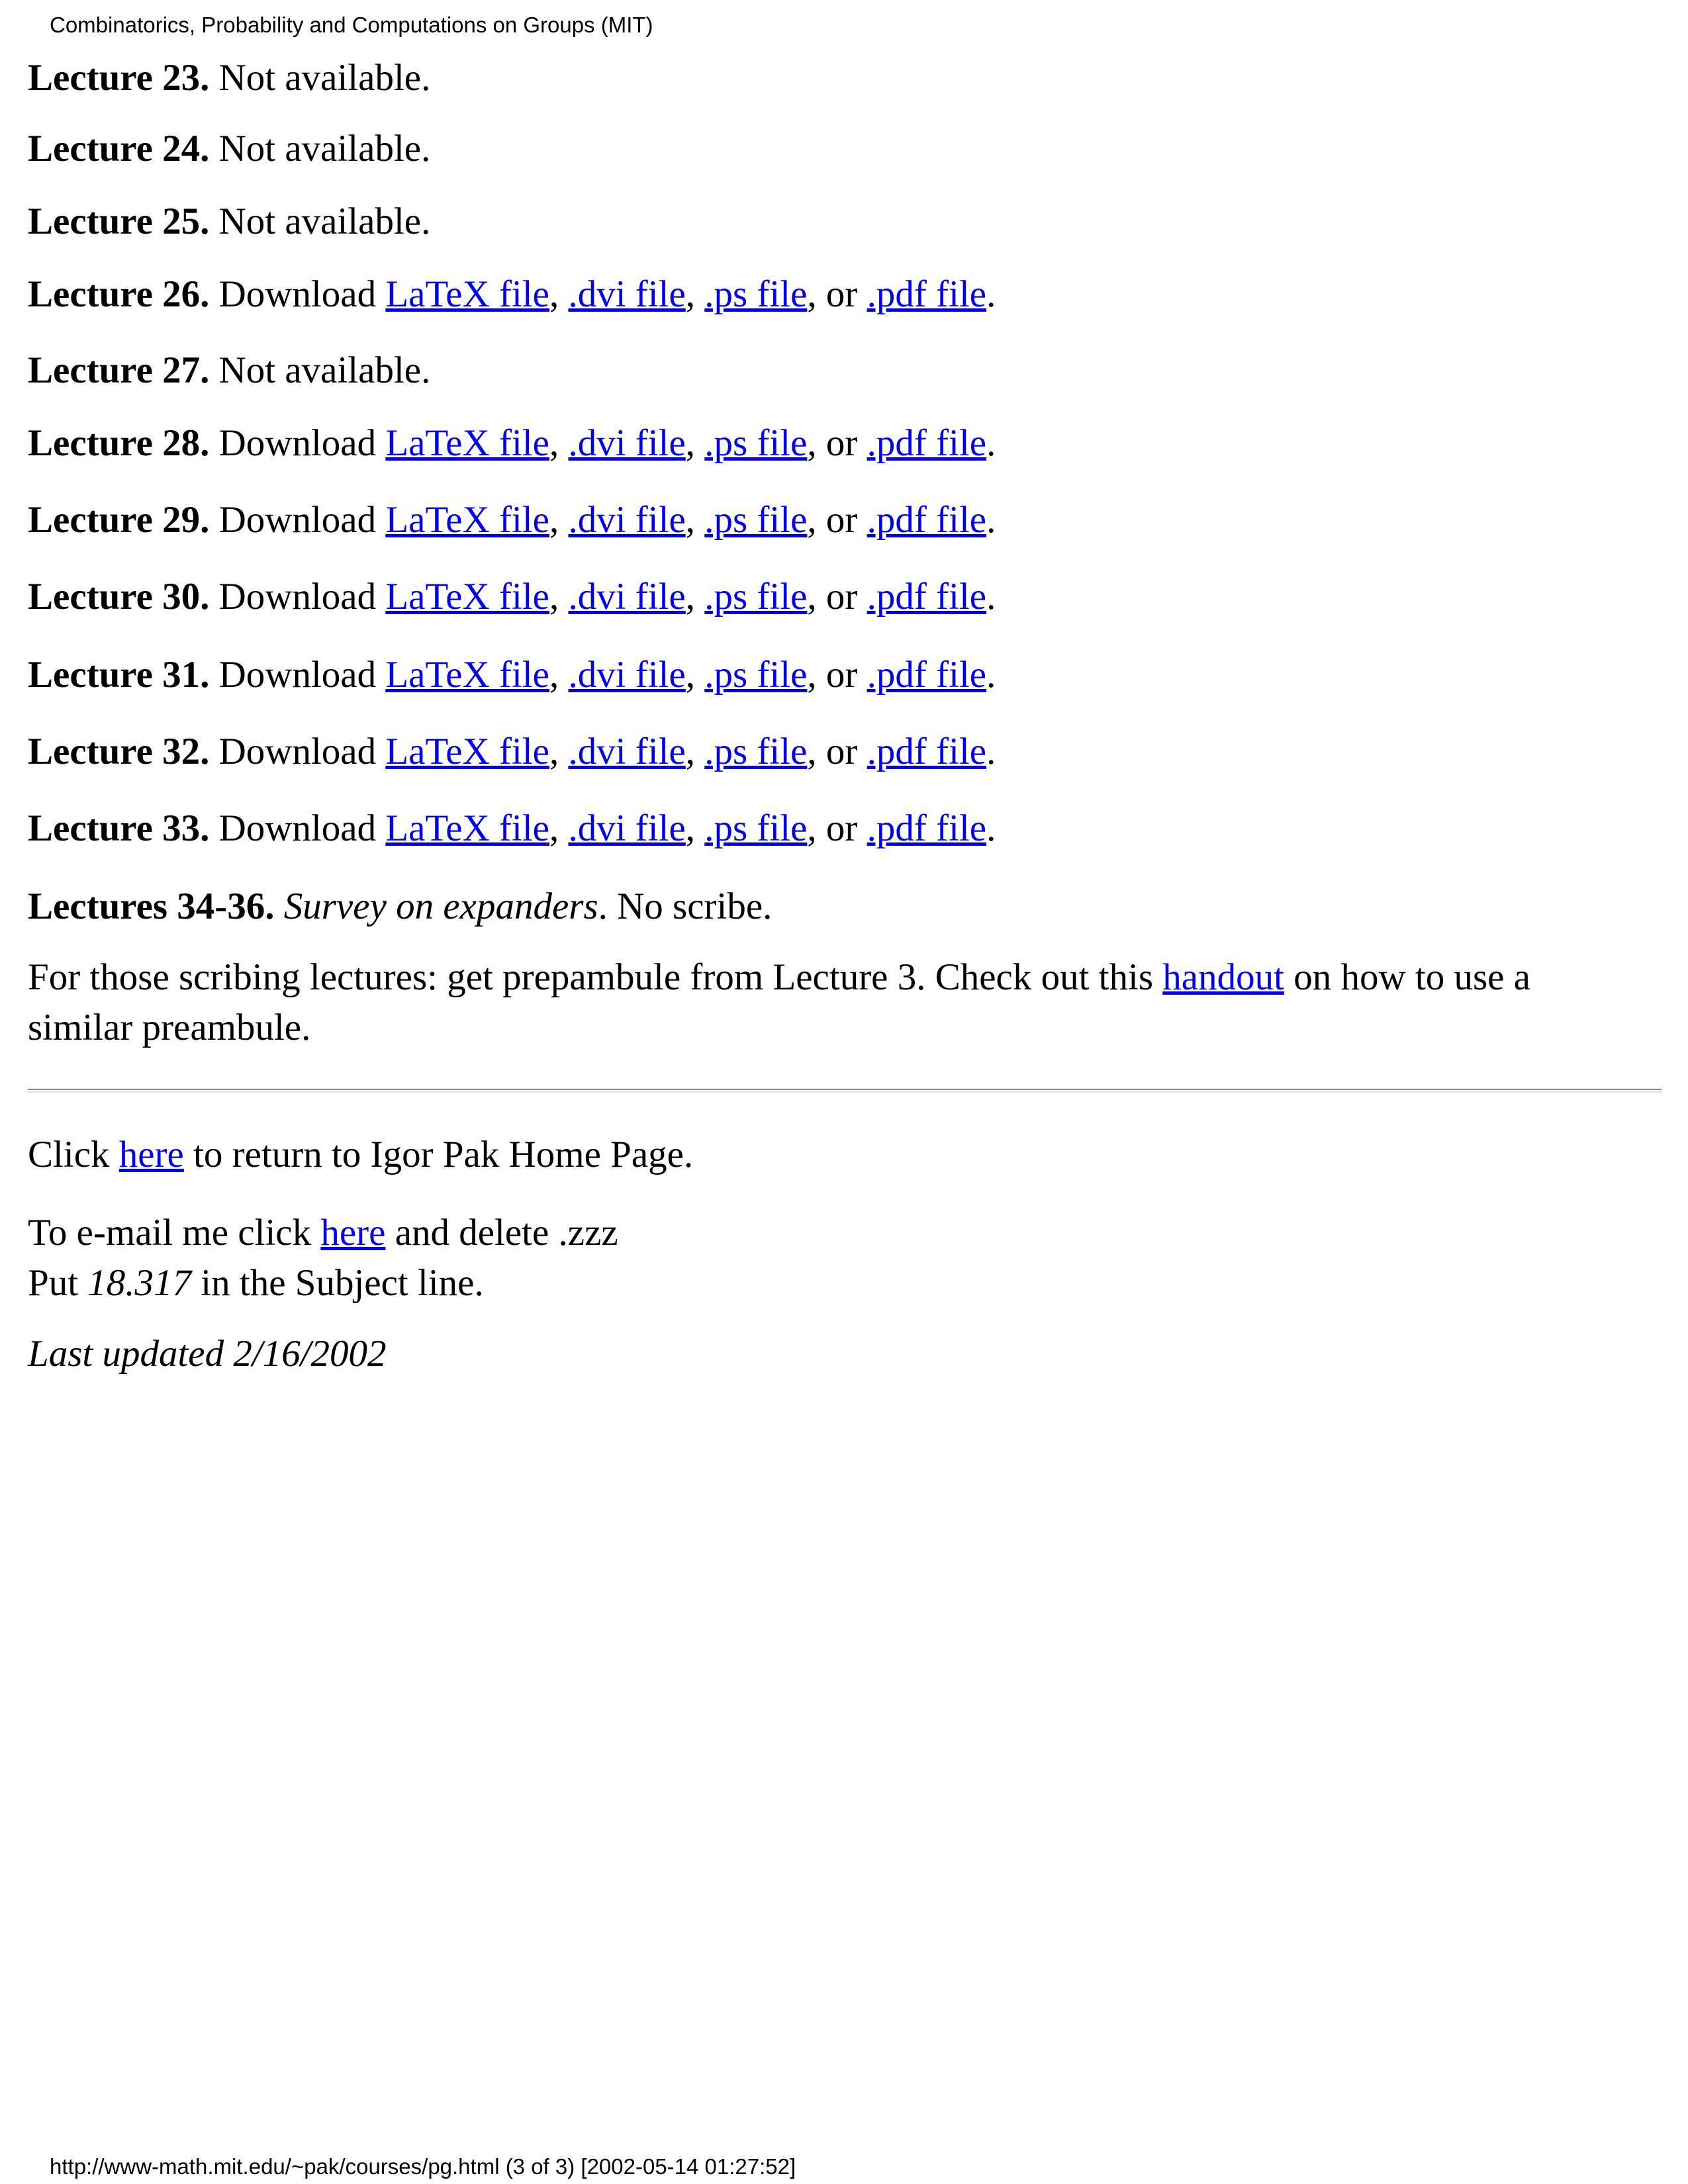  I want to click on horizontal-rule, so click(845, 1091).